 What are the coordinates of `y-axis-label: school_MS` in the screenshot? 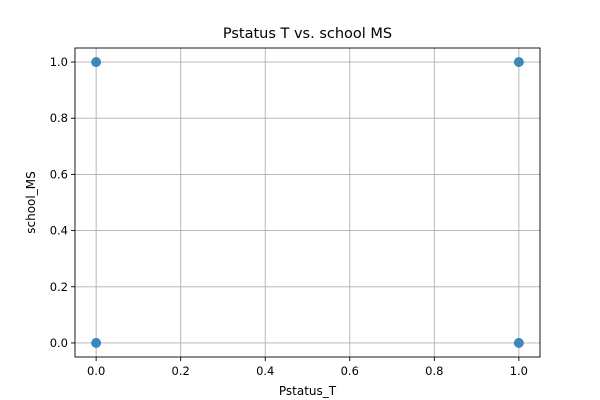 It's located at (31, 202).